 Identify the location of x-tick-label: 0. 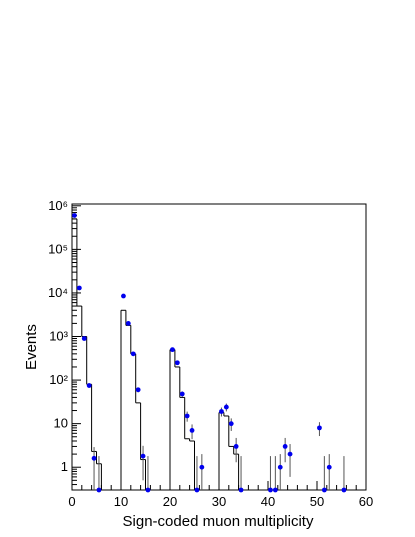
(71, 501).